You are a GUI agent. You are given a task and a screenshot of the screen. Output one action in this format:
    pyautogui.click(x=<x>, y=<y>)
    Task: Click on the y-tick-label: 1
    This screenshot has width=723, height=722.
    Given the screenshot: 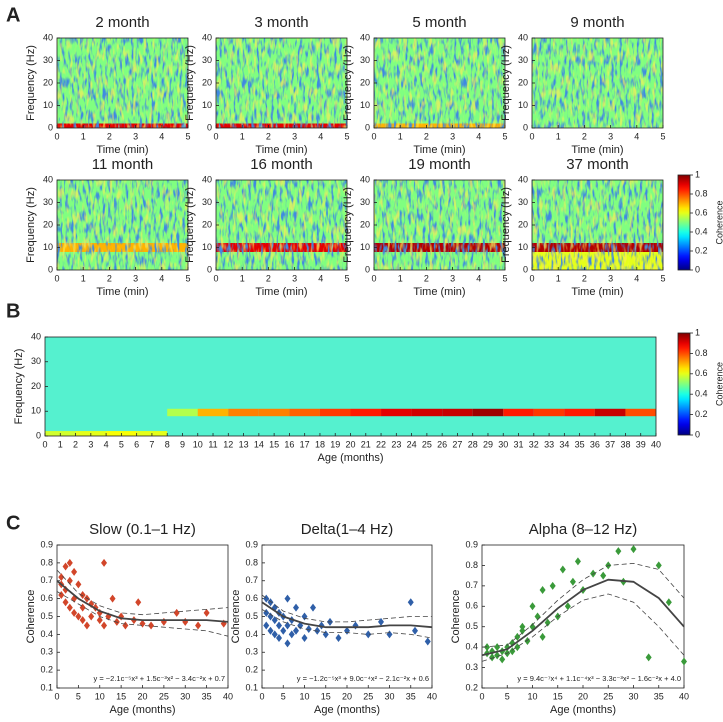 What is the action you would take?
    pyautogui.click(x=697, y=332)
    